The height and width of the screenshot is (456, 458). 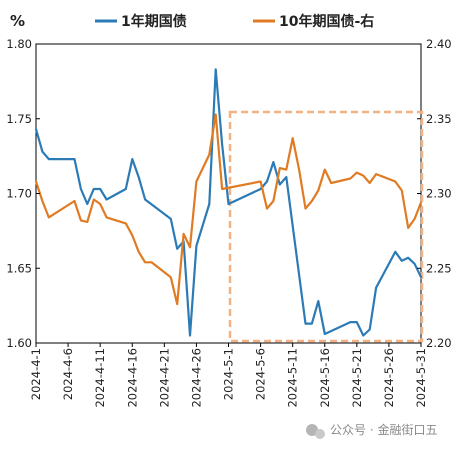 What do you see at coordinates (293, 378) in the screenshot?
I see `x-tick-label: 2024-5-11` at bounding box center [293, 378].